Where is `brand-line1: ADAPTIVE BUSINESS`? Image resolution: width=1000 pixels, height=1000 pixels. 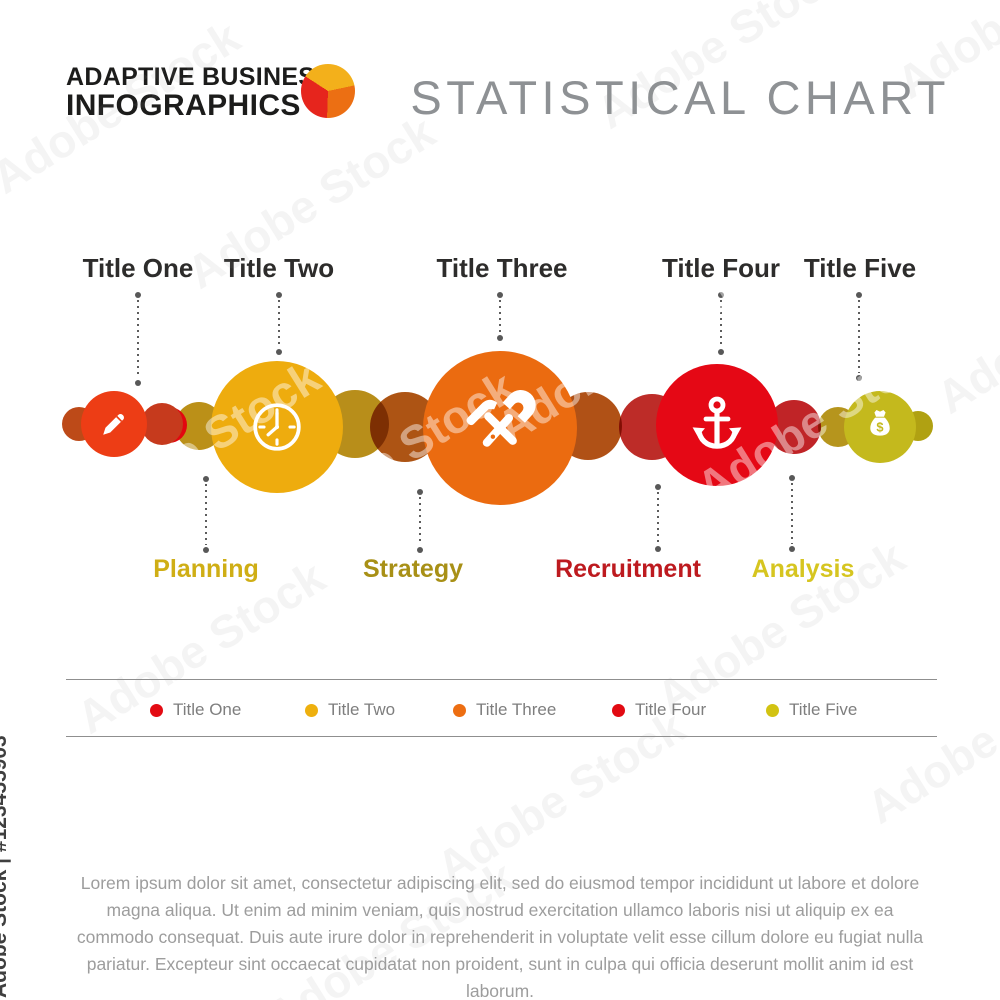
brand-line1: ADAPTIVE BUSINESS is located at coordinates (199, 77).